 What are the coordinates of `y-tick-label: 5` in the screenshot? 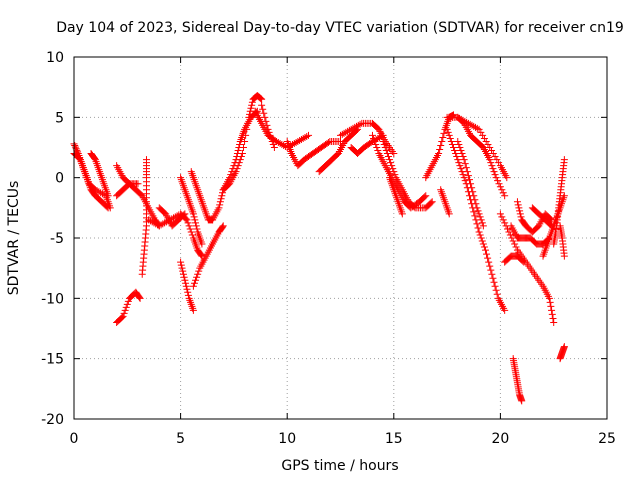 It's located at (59, 118).